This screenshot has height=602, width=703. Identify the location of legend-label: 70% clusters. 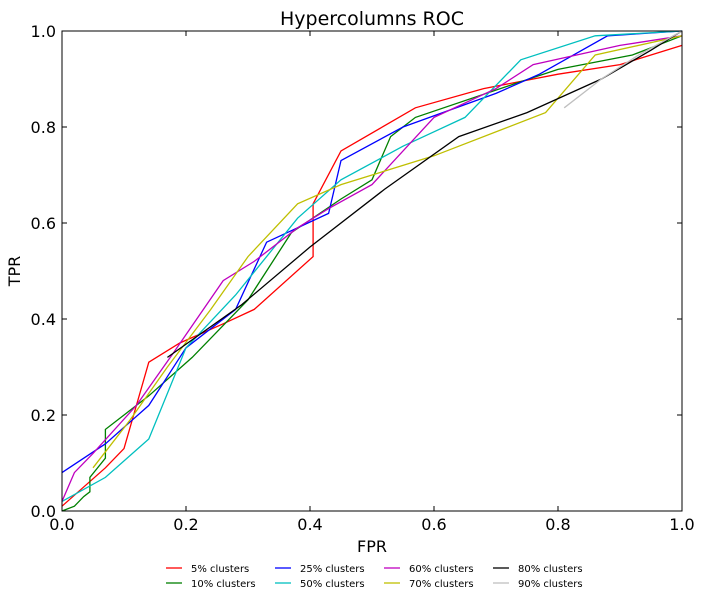
(441, 584).